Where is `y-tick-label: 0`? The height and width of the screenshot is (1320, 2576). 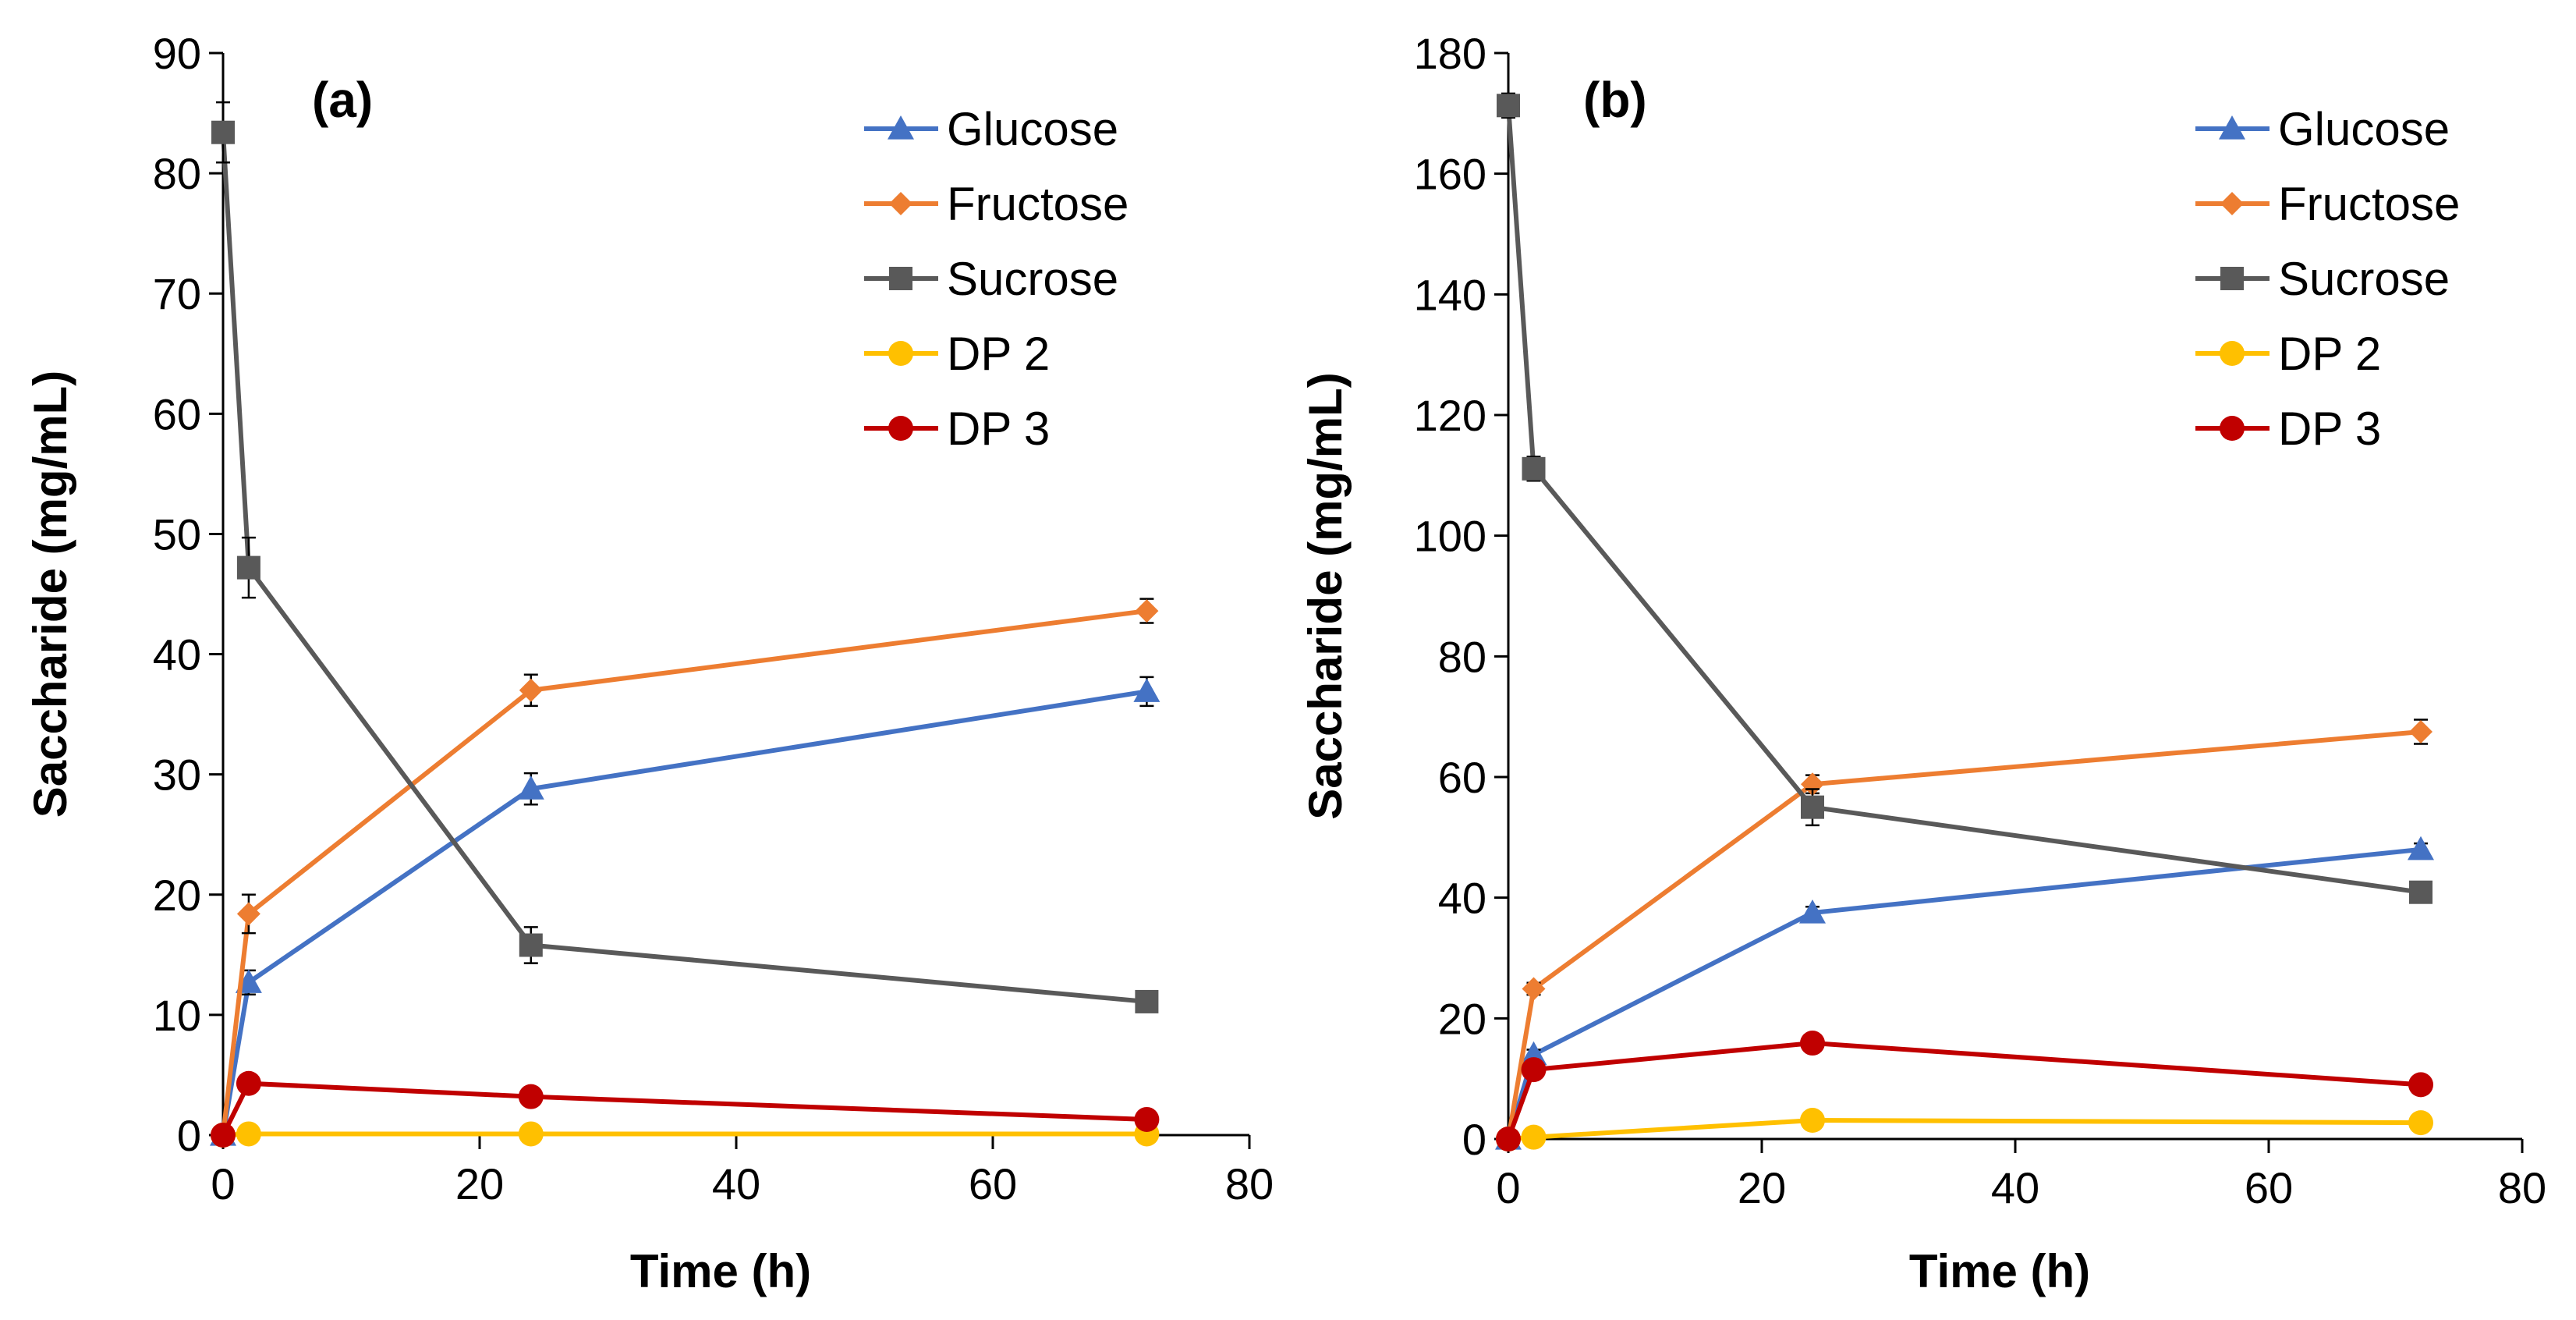
y-tick-label: 0 is located at coordinates (189, 1135).